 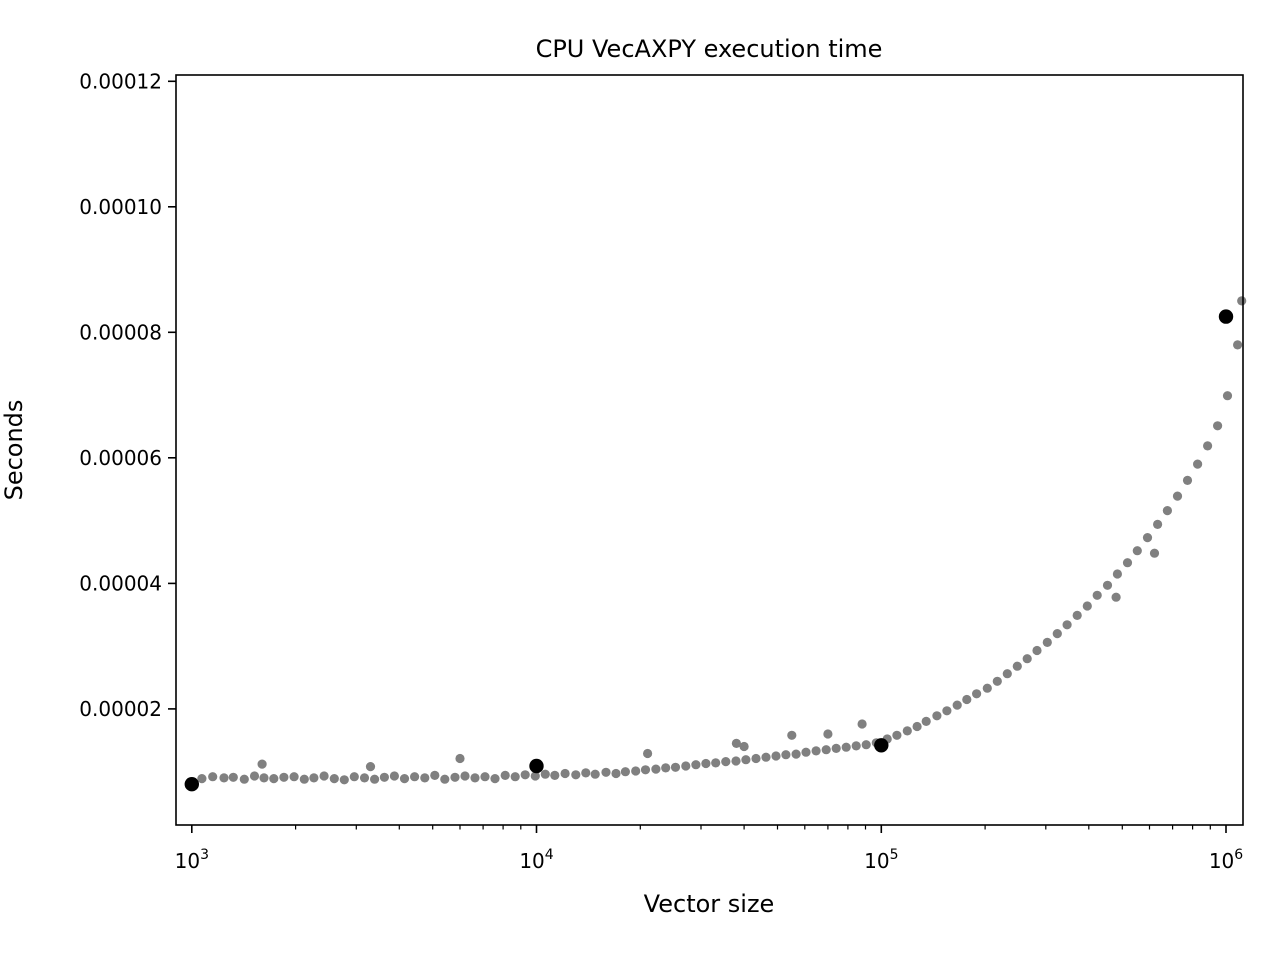 What do you see at coordinates (120, 332) in the screenshot?
I see `y-tick-label: 0.00008` at bounding box center [120, 332].